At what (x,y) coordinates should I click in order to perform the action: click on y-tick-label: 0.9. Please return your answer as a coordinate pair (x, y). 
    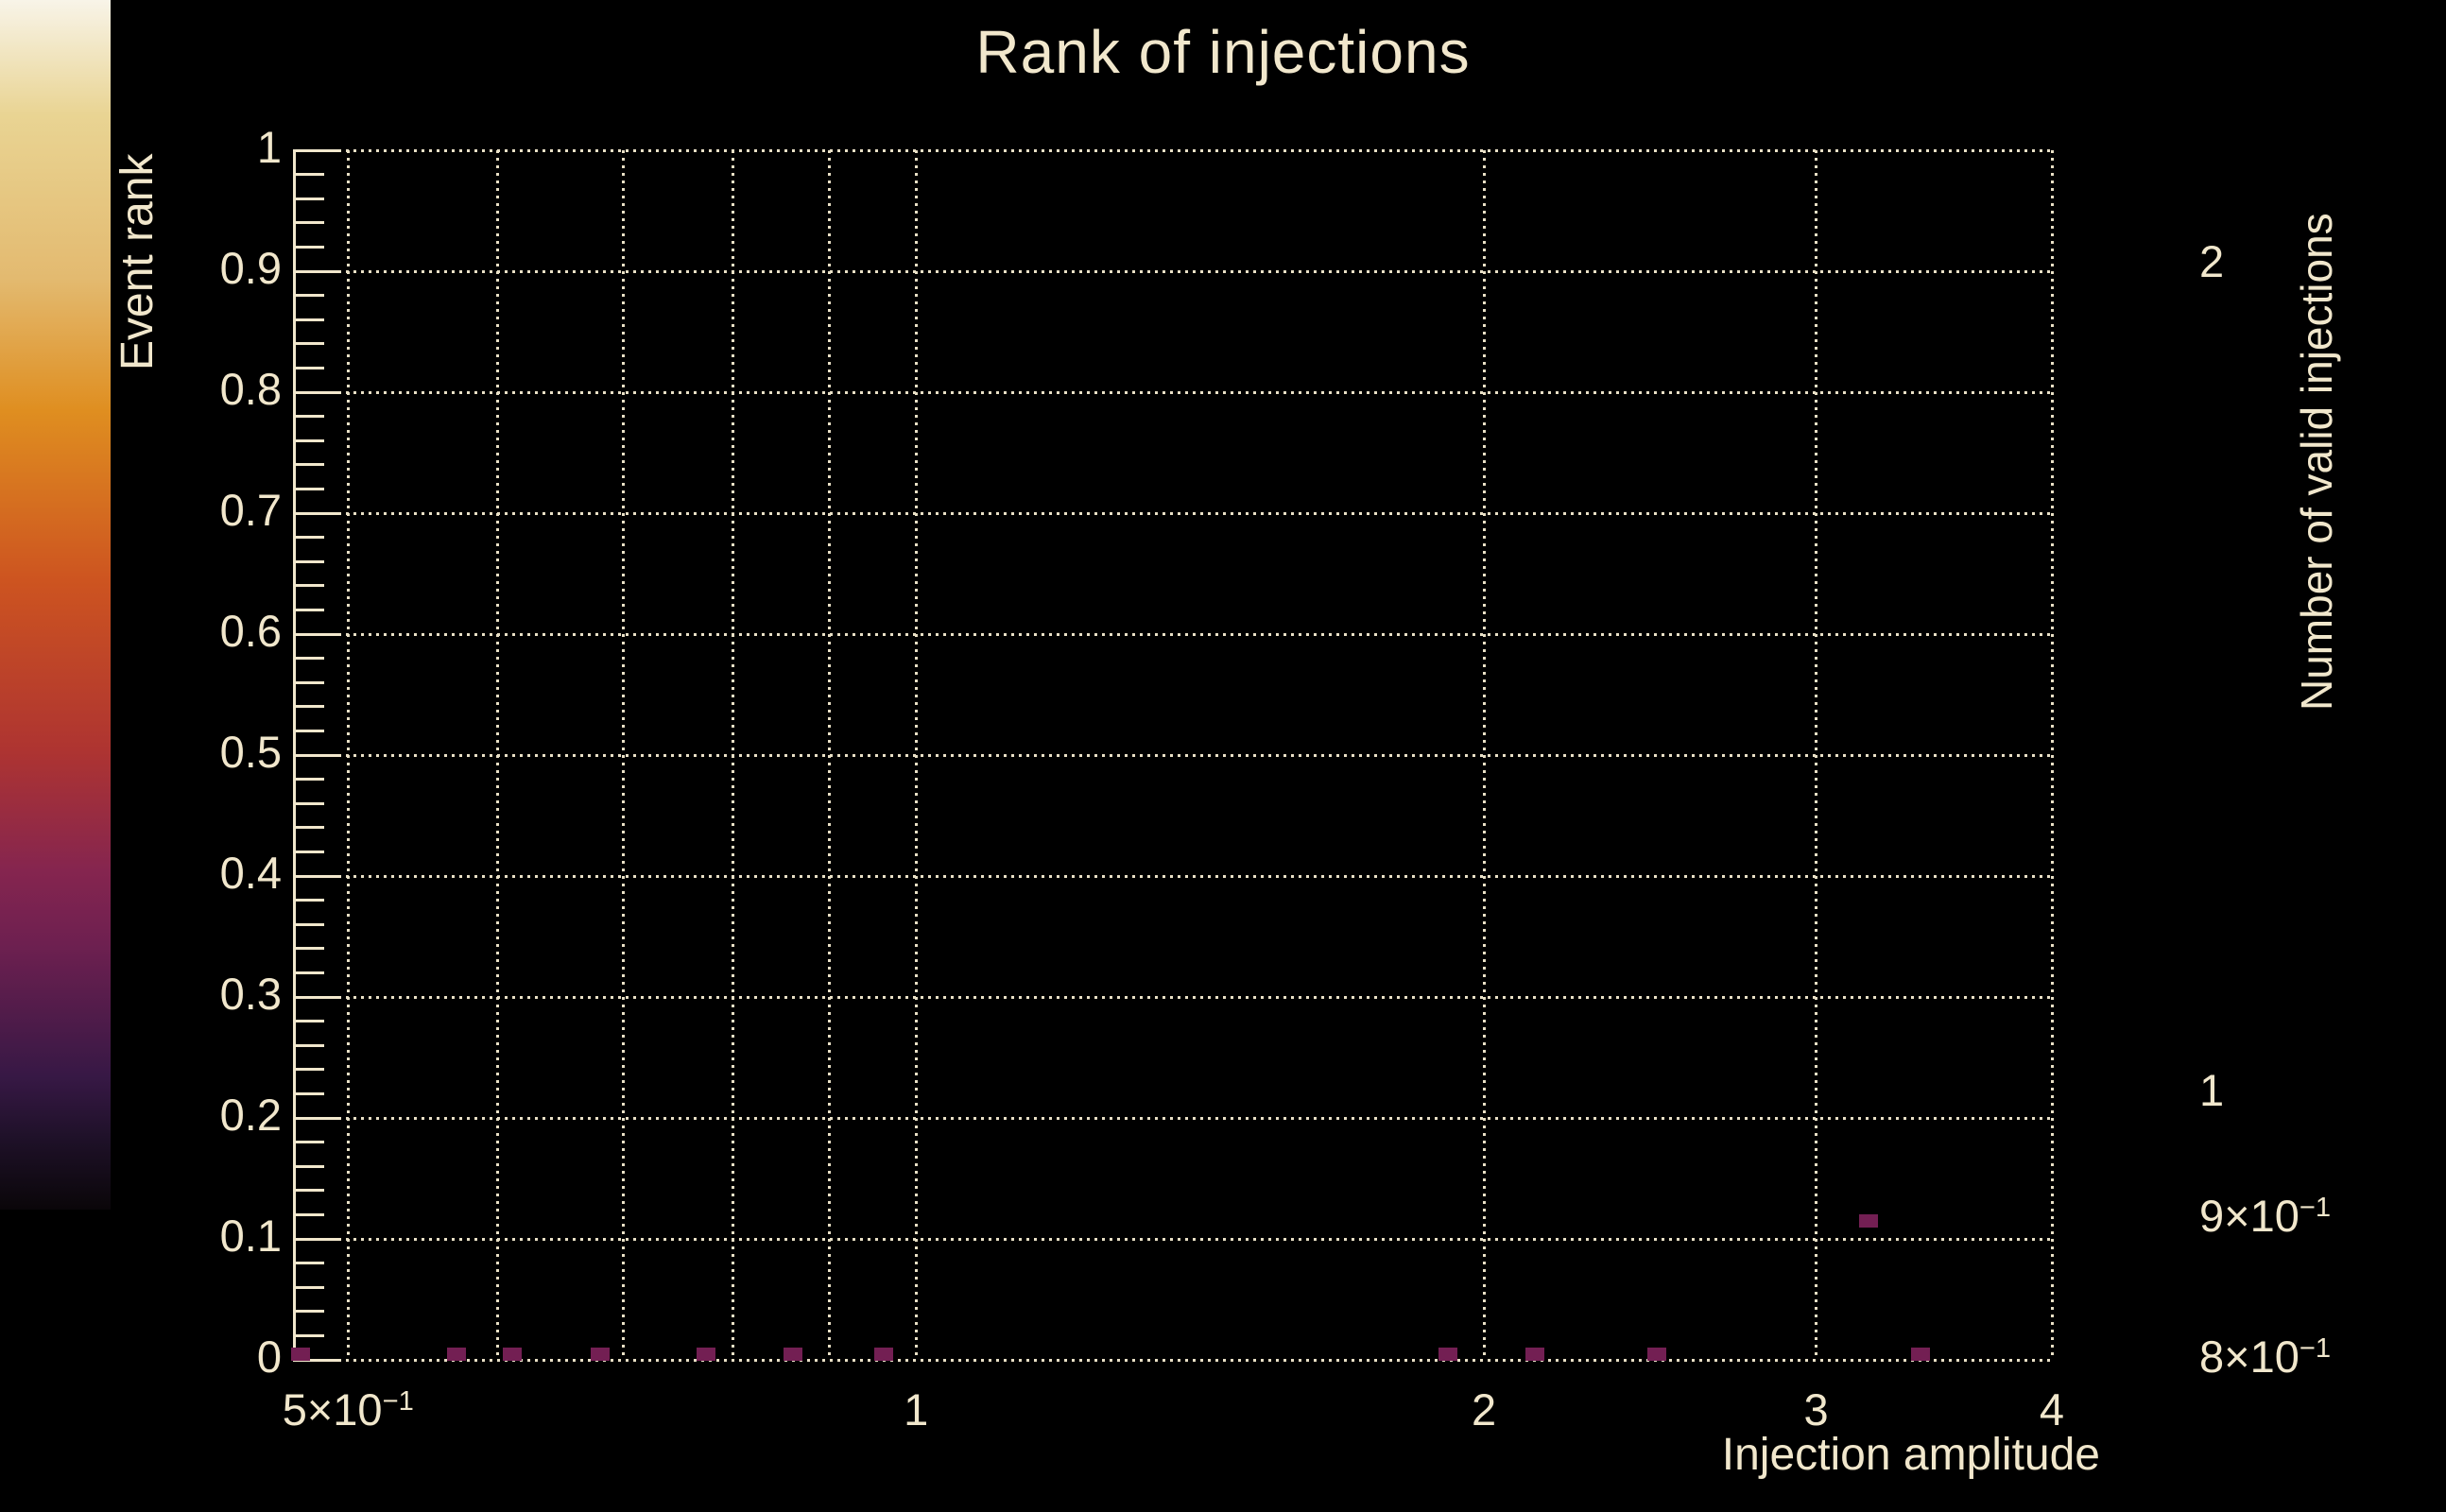
    Looking at the image, I should click on (251, 268).